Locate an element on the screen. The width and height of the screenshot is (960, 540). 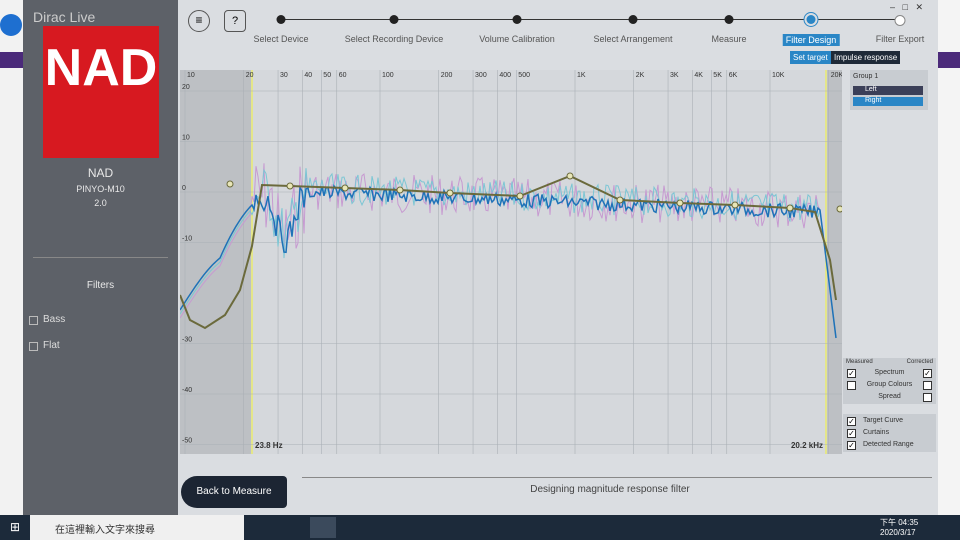
range-label: 23.8 Hz is located at coordinates (269, 445).